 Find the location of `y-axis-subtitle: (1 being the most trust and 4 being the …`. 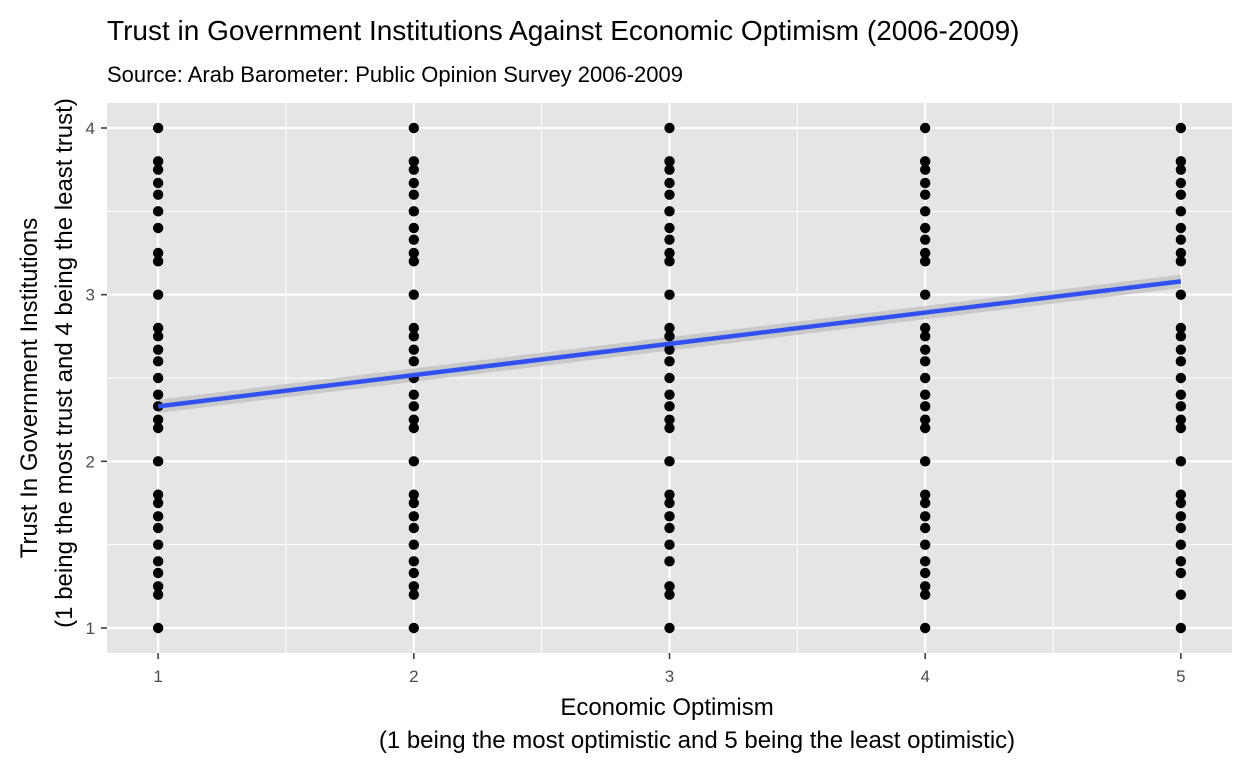

y-axis-subtitle: (1 being the most trust and 4 being the … is located at coordinates (64, 363).